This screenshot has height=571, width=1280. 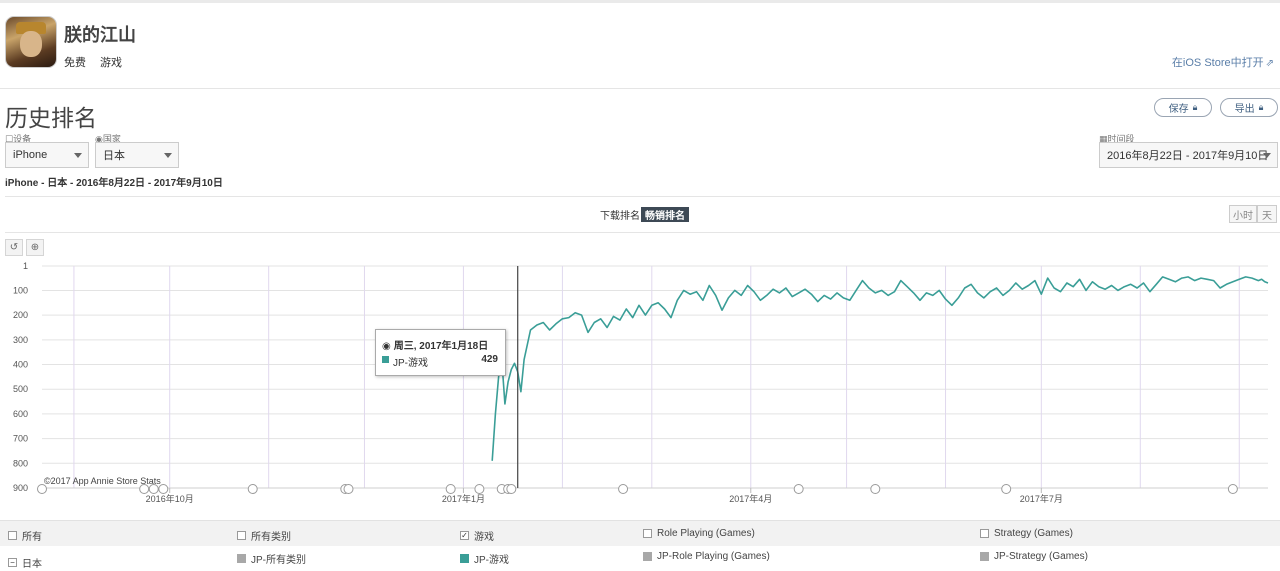 What do you see at coordinates (9, 139) in the screenshot?
I see `device-icon: ☐` at bounding box center [9, 139].